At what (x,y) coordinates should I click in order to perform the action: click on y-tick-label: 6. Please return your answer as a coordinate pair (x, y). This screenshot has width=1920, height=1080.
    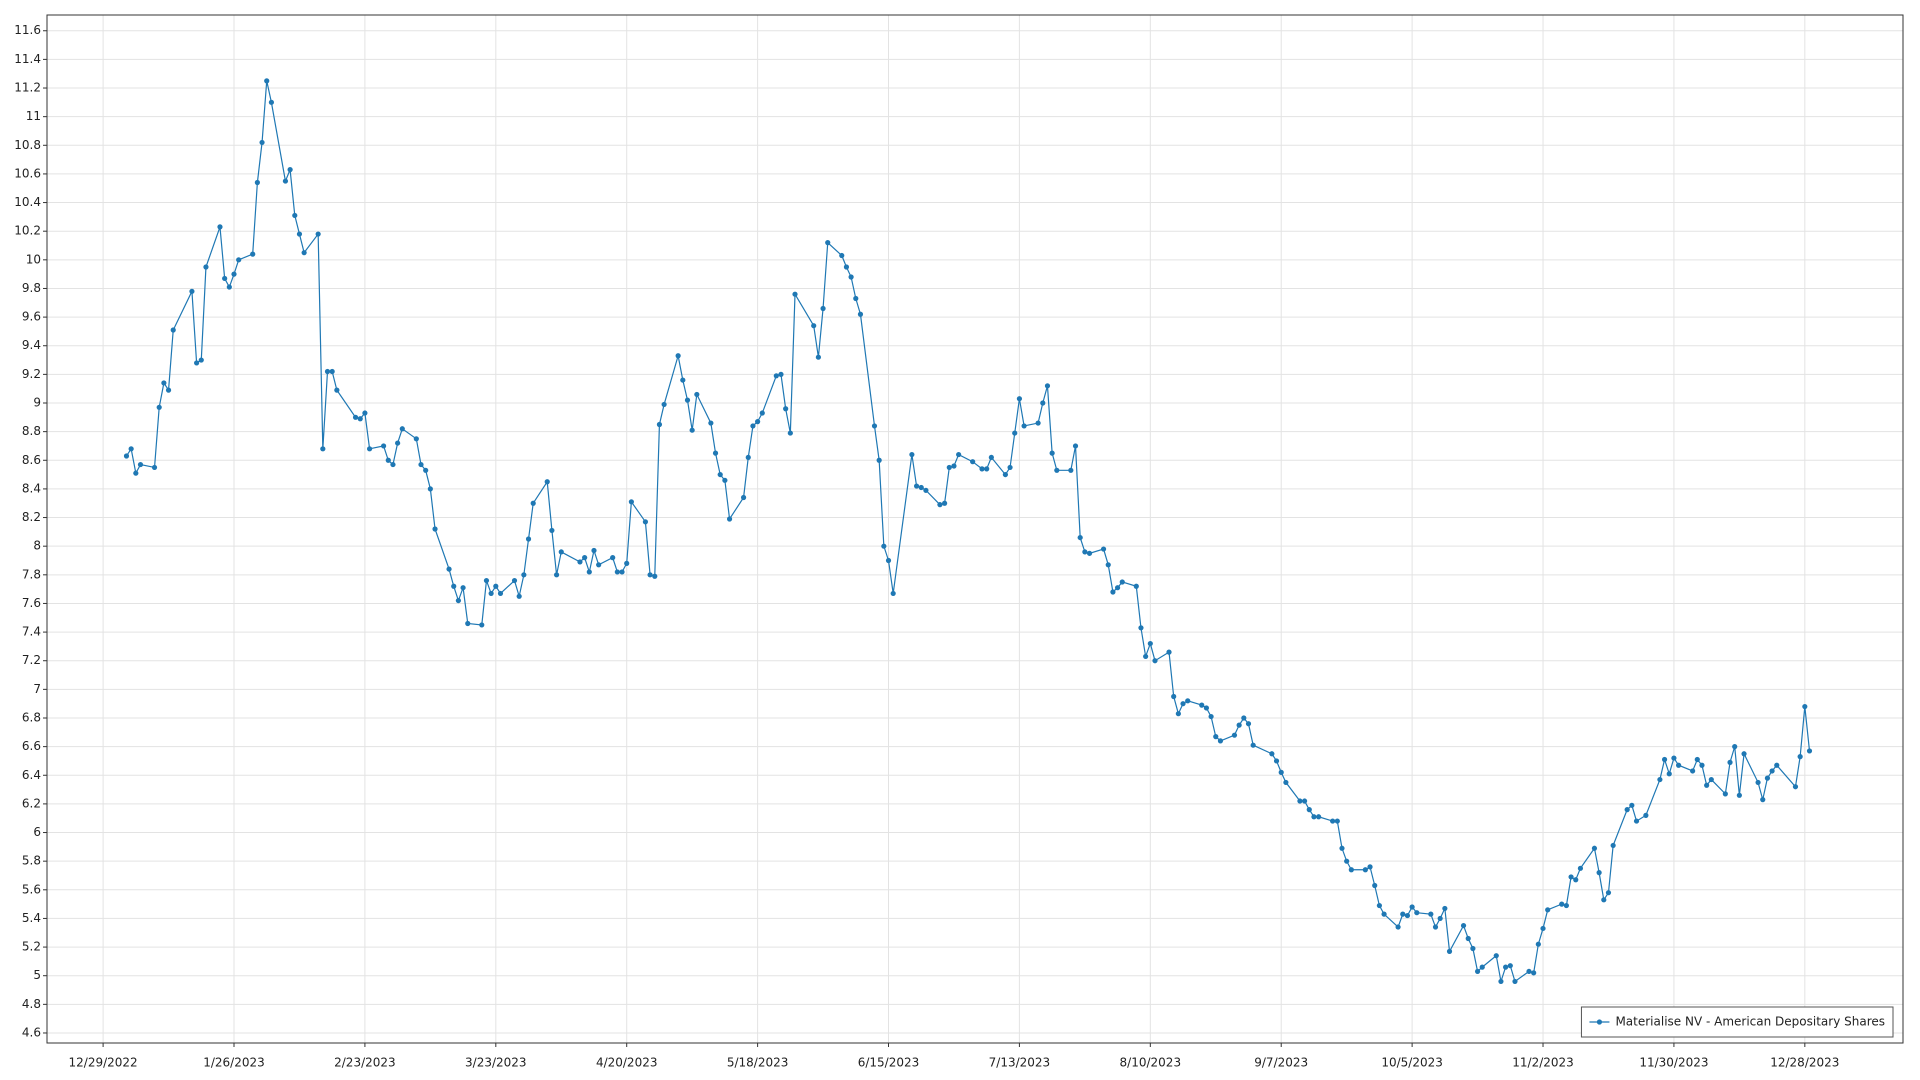
    Looking at the image, I should click on (37, 832).